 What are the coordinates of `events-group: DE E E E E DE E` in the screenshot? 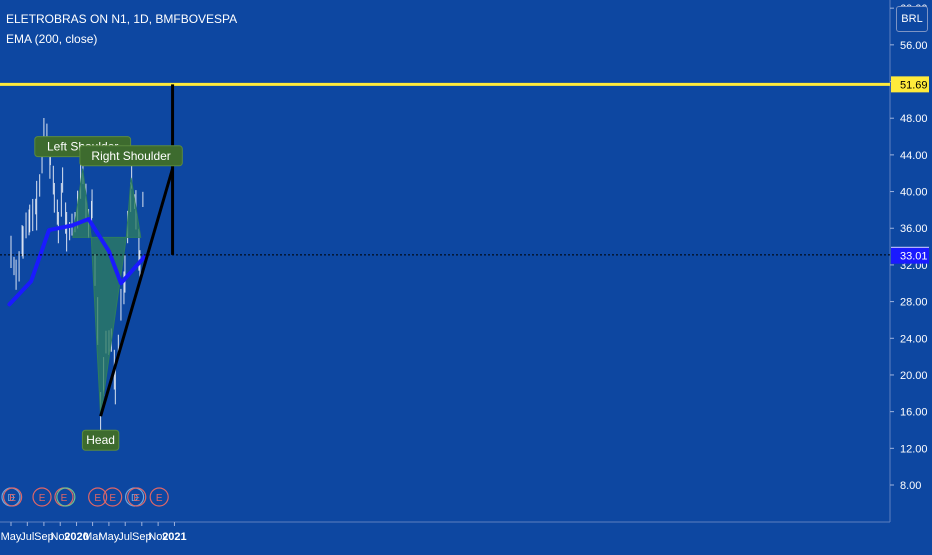 It's located at (85, 497).